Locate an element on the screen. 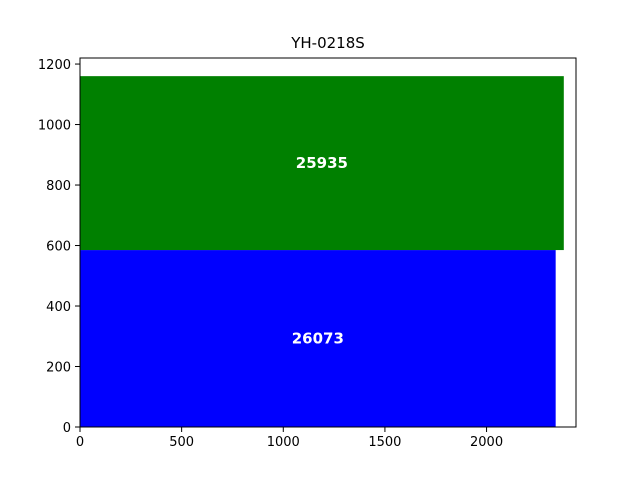 The height and width of the screenshot is (480, 640). y-tick-label: 1000 is located at coordinates (54, 126).